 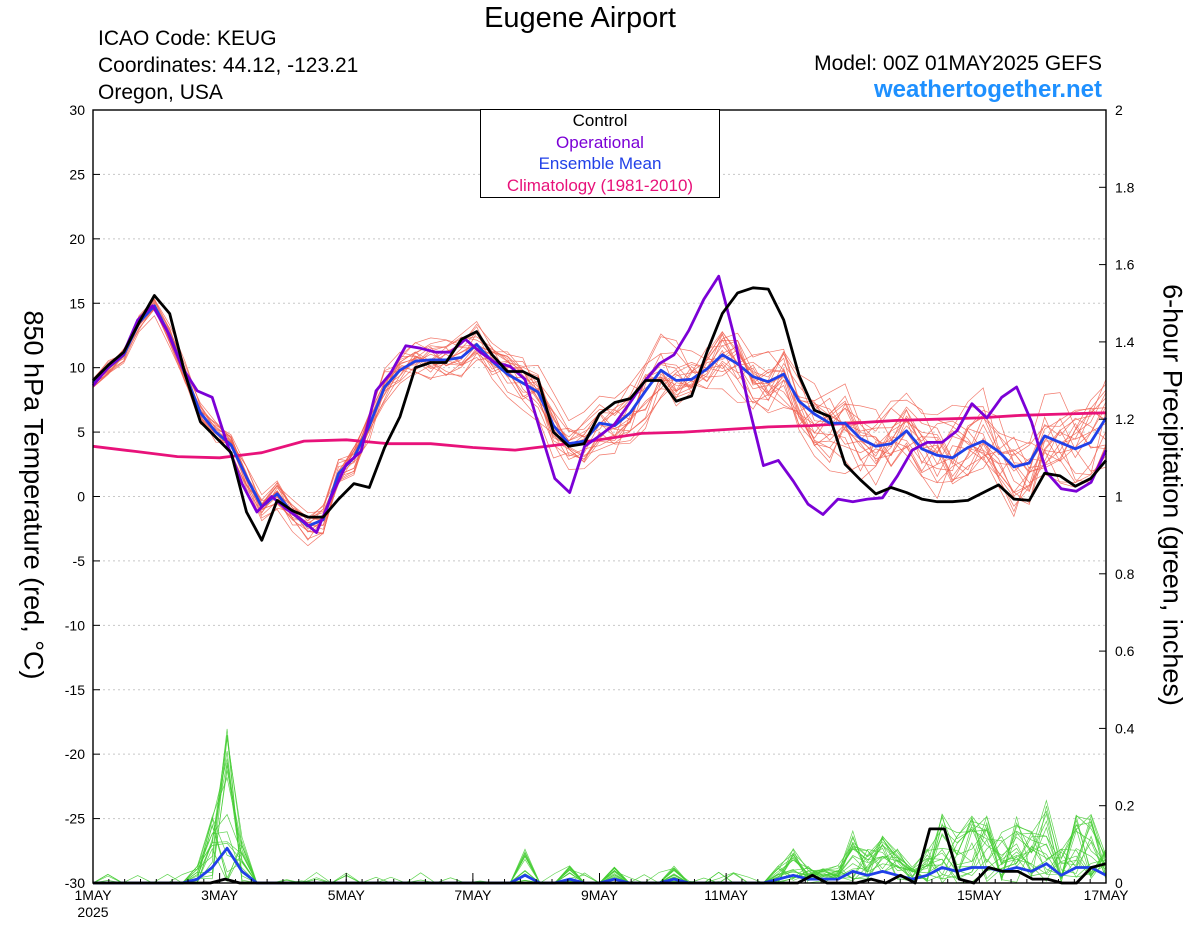 I want to click on right-tick-label: 0.4, so click(x=1125, y=728).